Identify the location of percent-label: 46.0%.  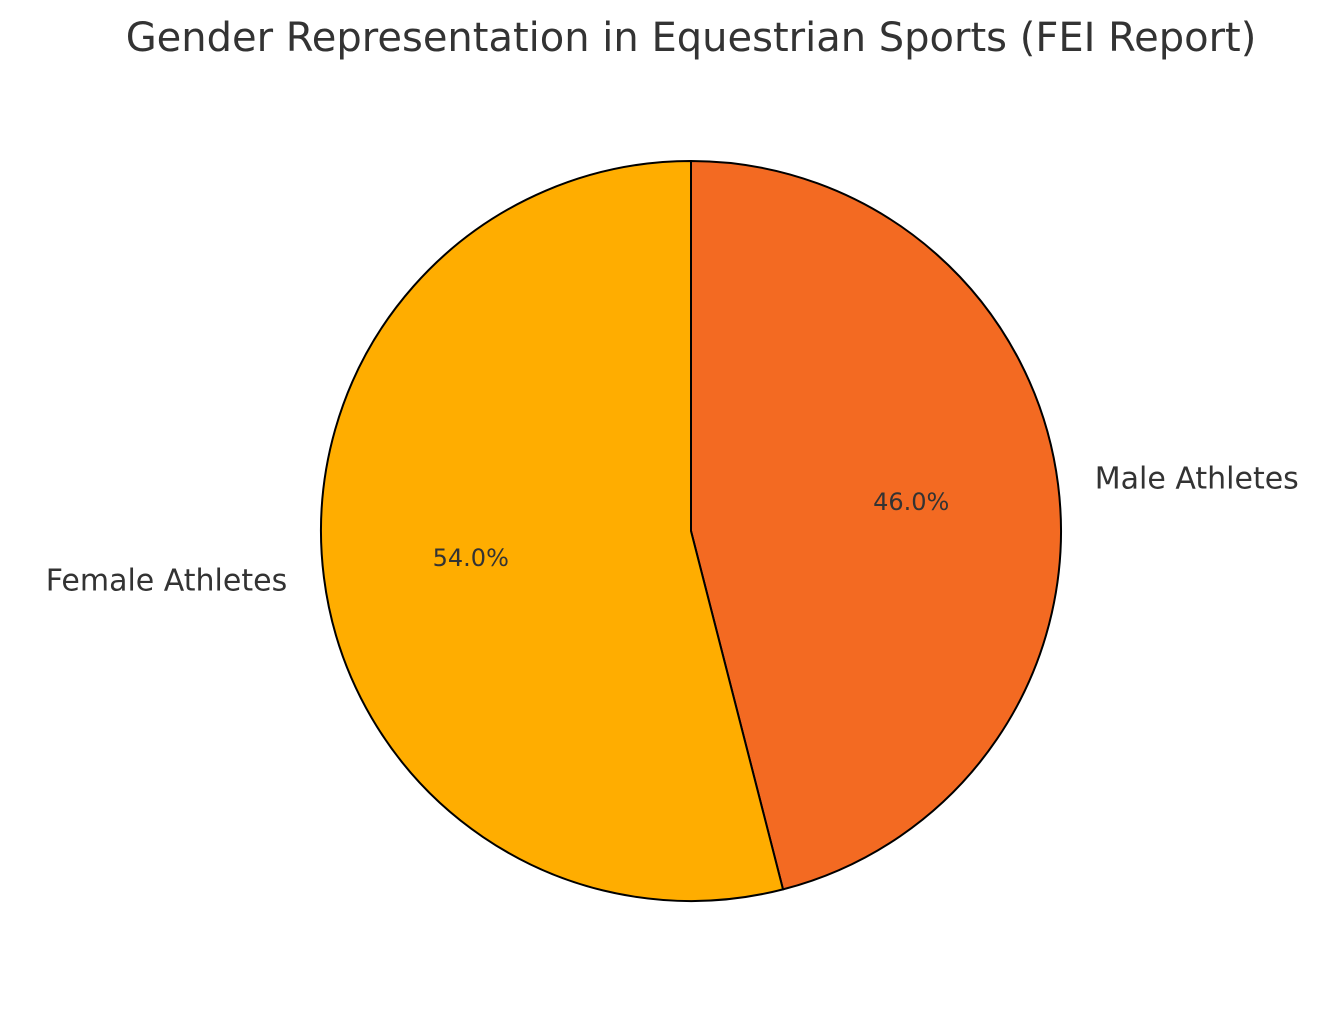
(911, 502).